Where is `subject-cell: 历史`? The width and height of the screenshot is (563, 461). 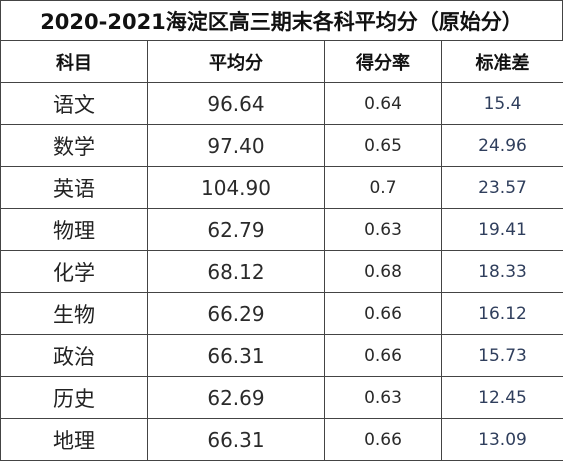
subject-cell: 历史 is located at coordinates (74, 398).